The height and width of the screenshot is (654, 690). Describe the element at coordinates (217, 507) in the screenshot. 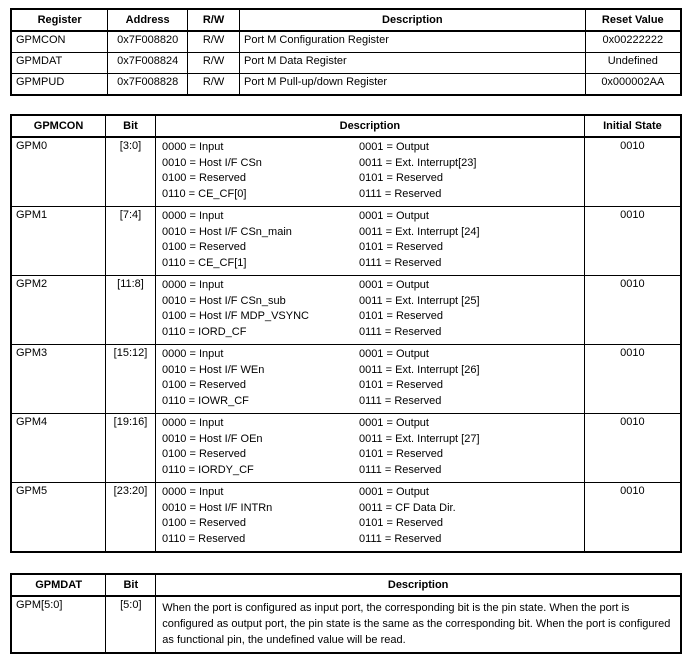

I see `option: 0010 = Host I/F INTRn` at that location.